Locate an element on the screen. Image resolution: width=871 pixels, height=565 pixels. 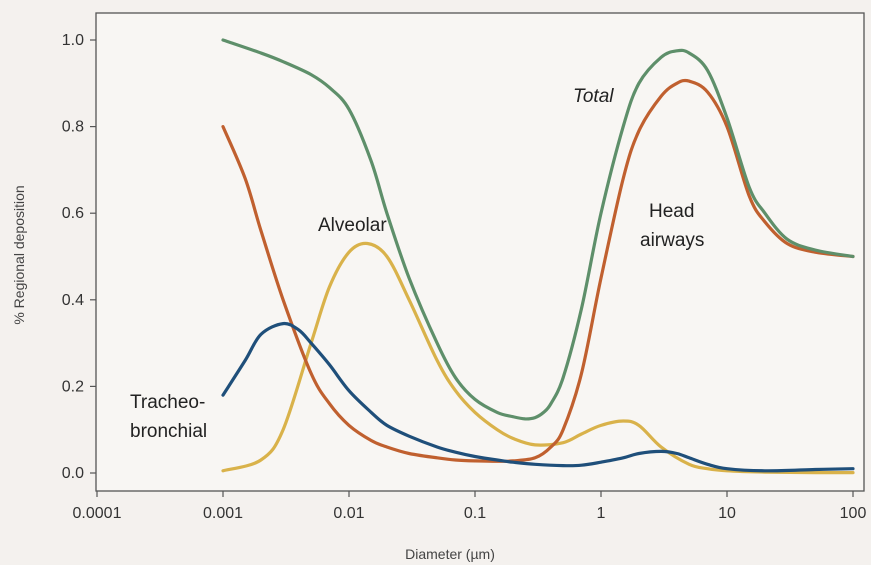
x-tick-label: 0.001 is located at coordinates (223, 513).